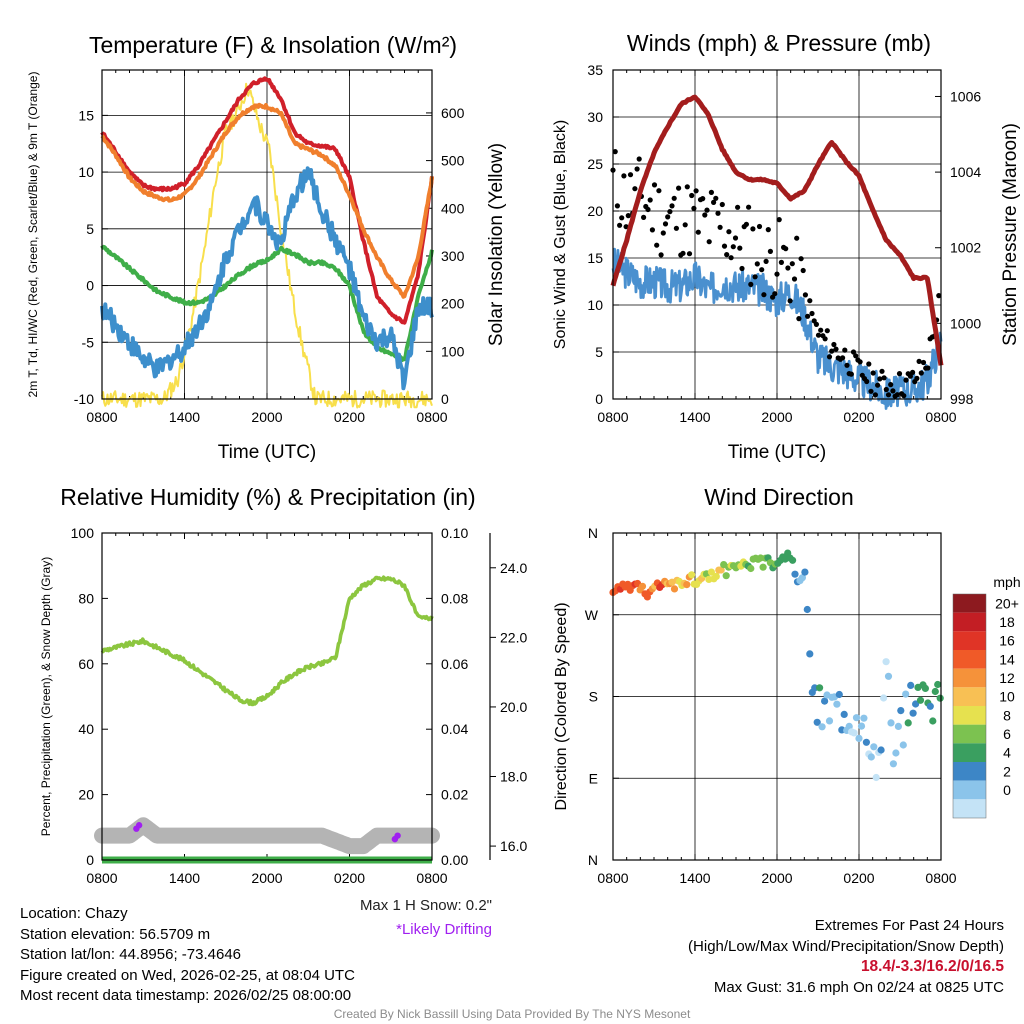 The width and height of the screenshot is (1024, 1024). Describe the element at coordinates (267, 452) in the screenshot. I see `temp-xlabel: Time (UTC)` at that location.